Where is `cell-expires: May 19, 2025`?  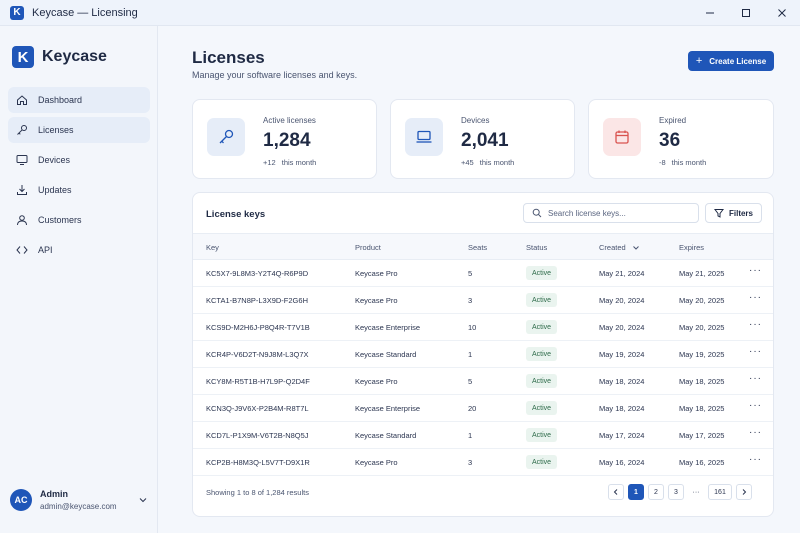
cell-expires: May 19, 2025 is located at coordinates (702, 354).